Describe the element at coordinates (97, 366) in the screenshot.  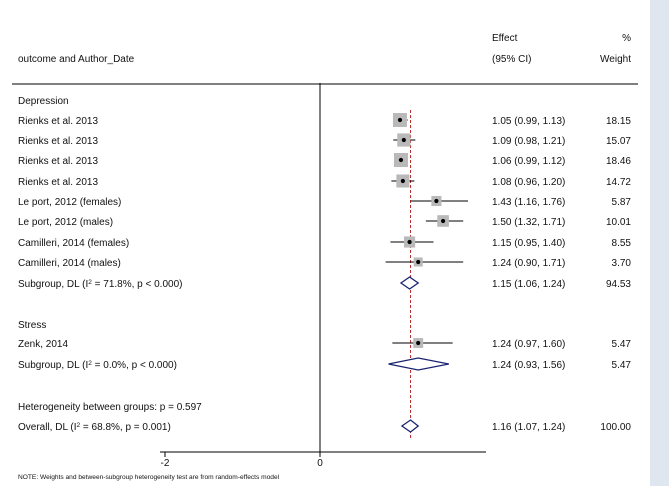
I see `subgroup-label: Subgroup, DL (I2 = 0.0%, p < 0.000)` at that location.